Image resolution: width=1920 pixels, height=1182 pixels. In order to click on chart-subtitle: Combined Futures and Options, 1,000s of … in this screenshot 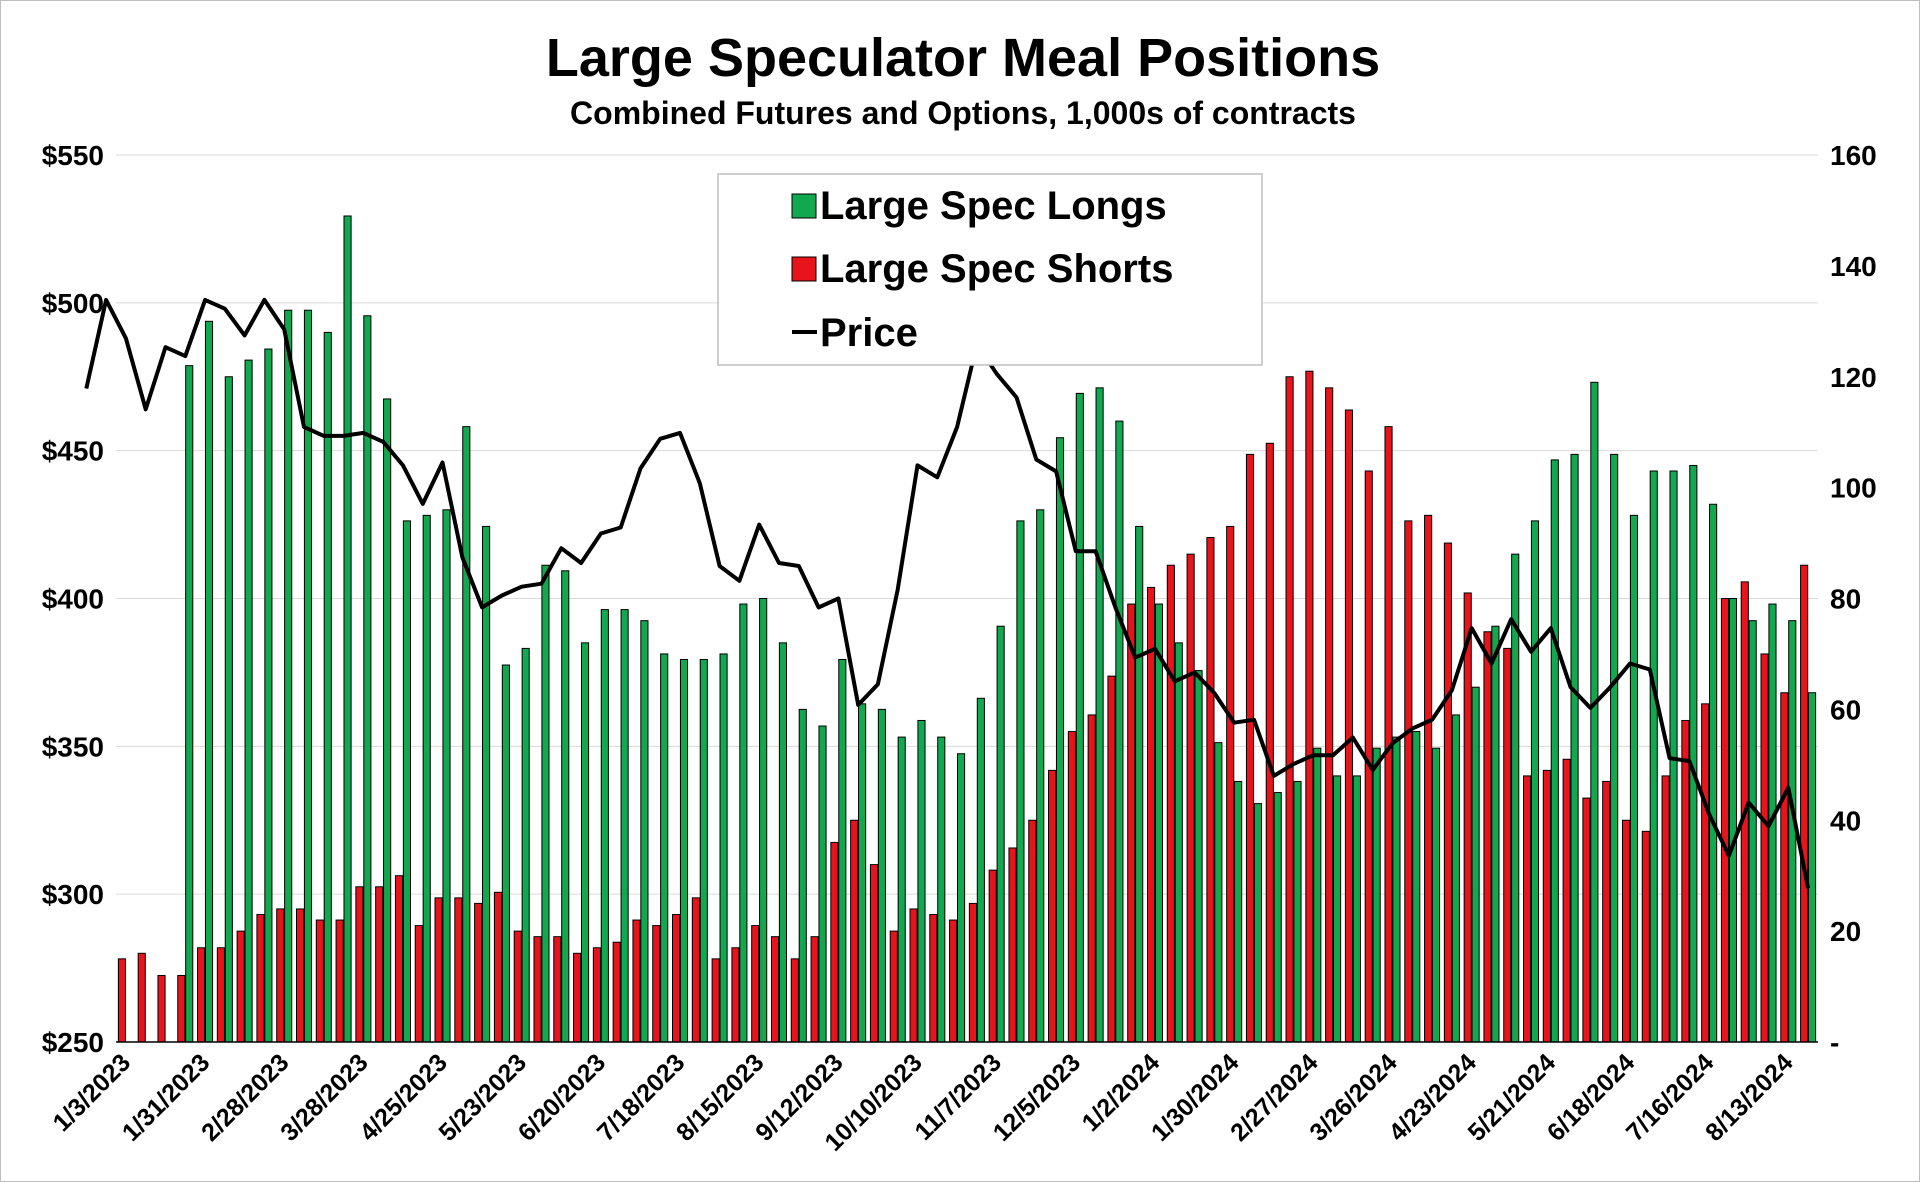, I will do `click(963, 113)`.